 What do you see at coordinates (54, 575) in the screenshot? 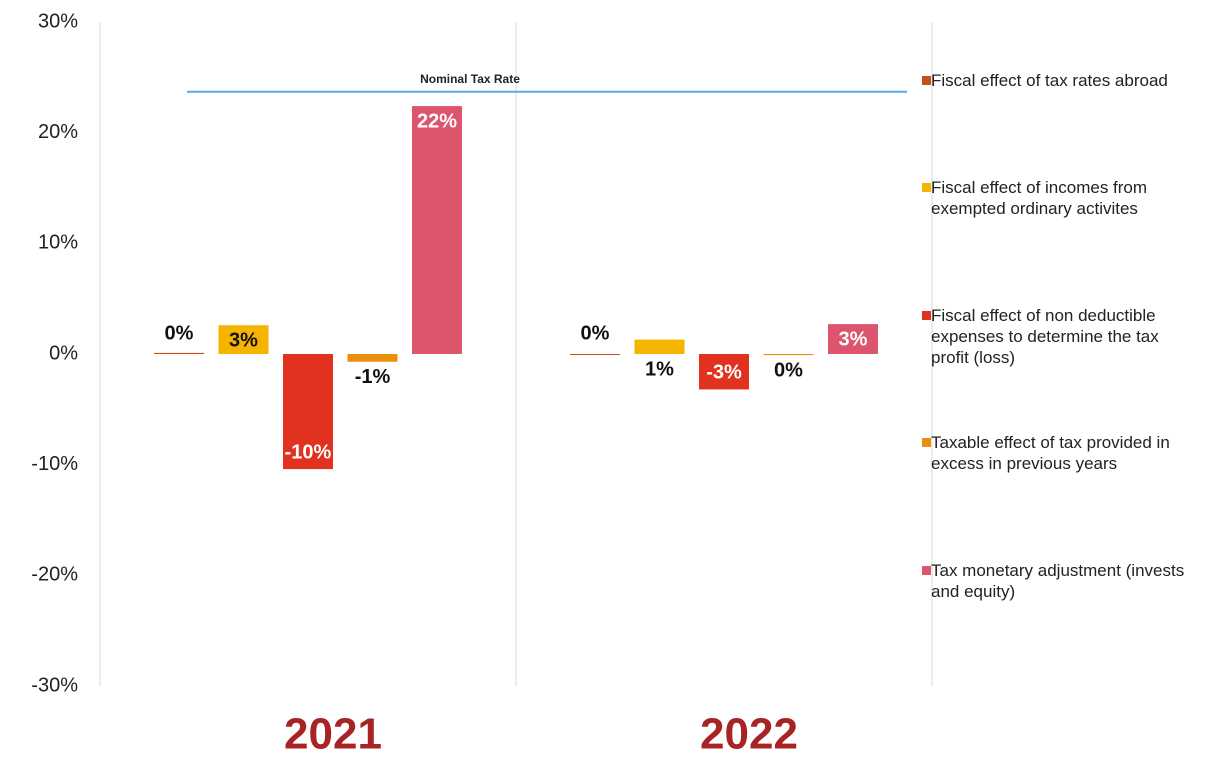
I see `y-tick-label: -20%` at bounding box center [54, 575].